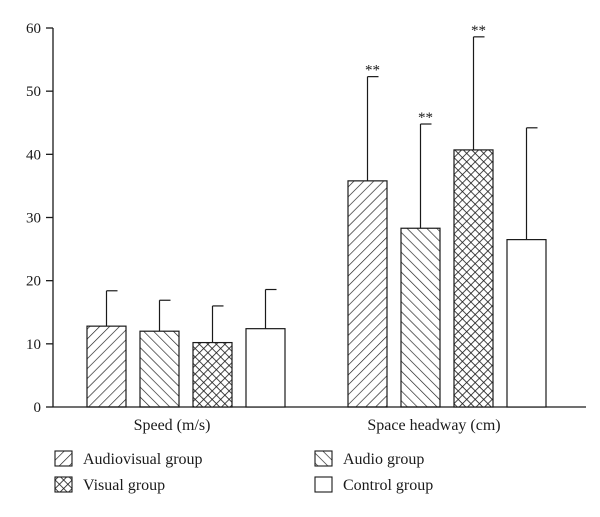 The height and width of the screenshot is (517, 600). Describe the element at coordinates (383, 459) in the screenshot. I see `legend-label: Audio group` at that location.